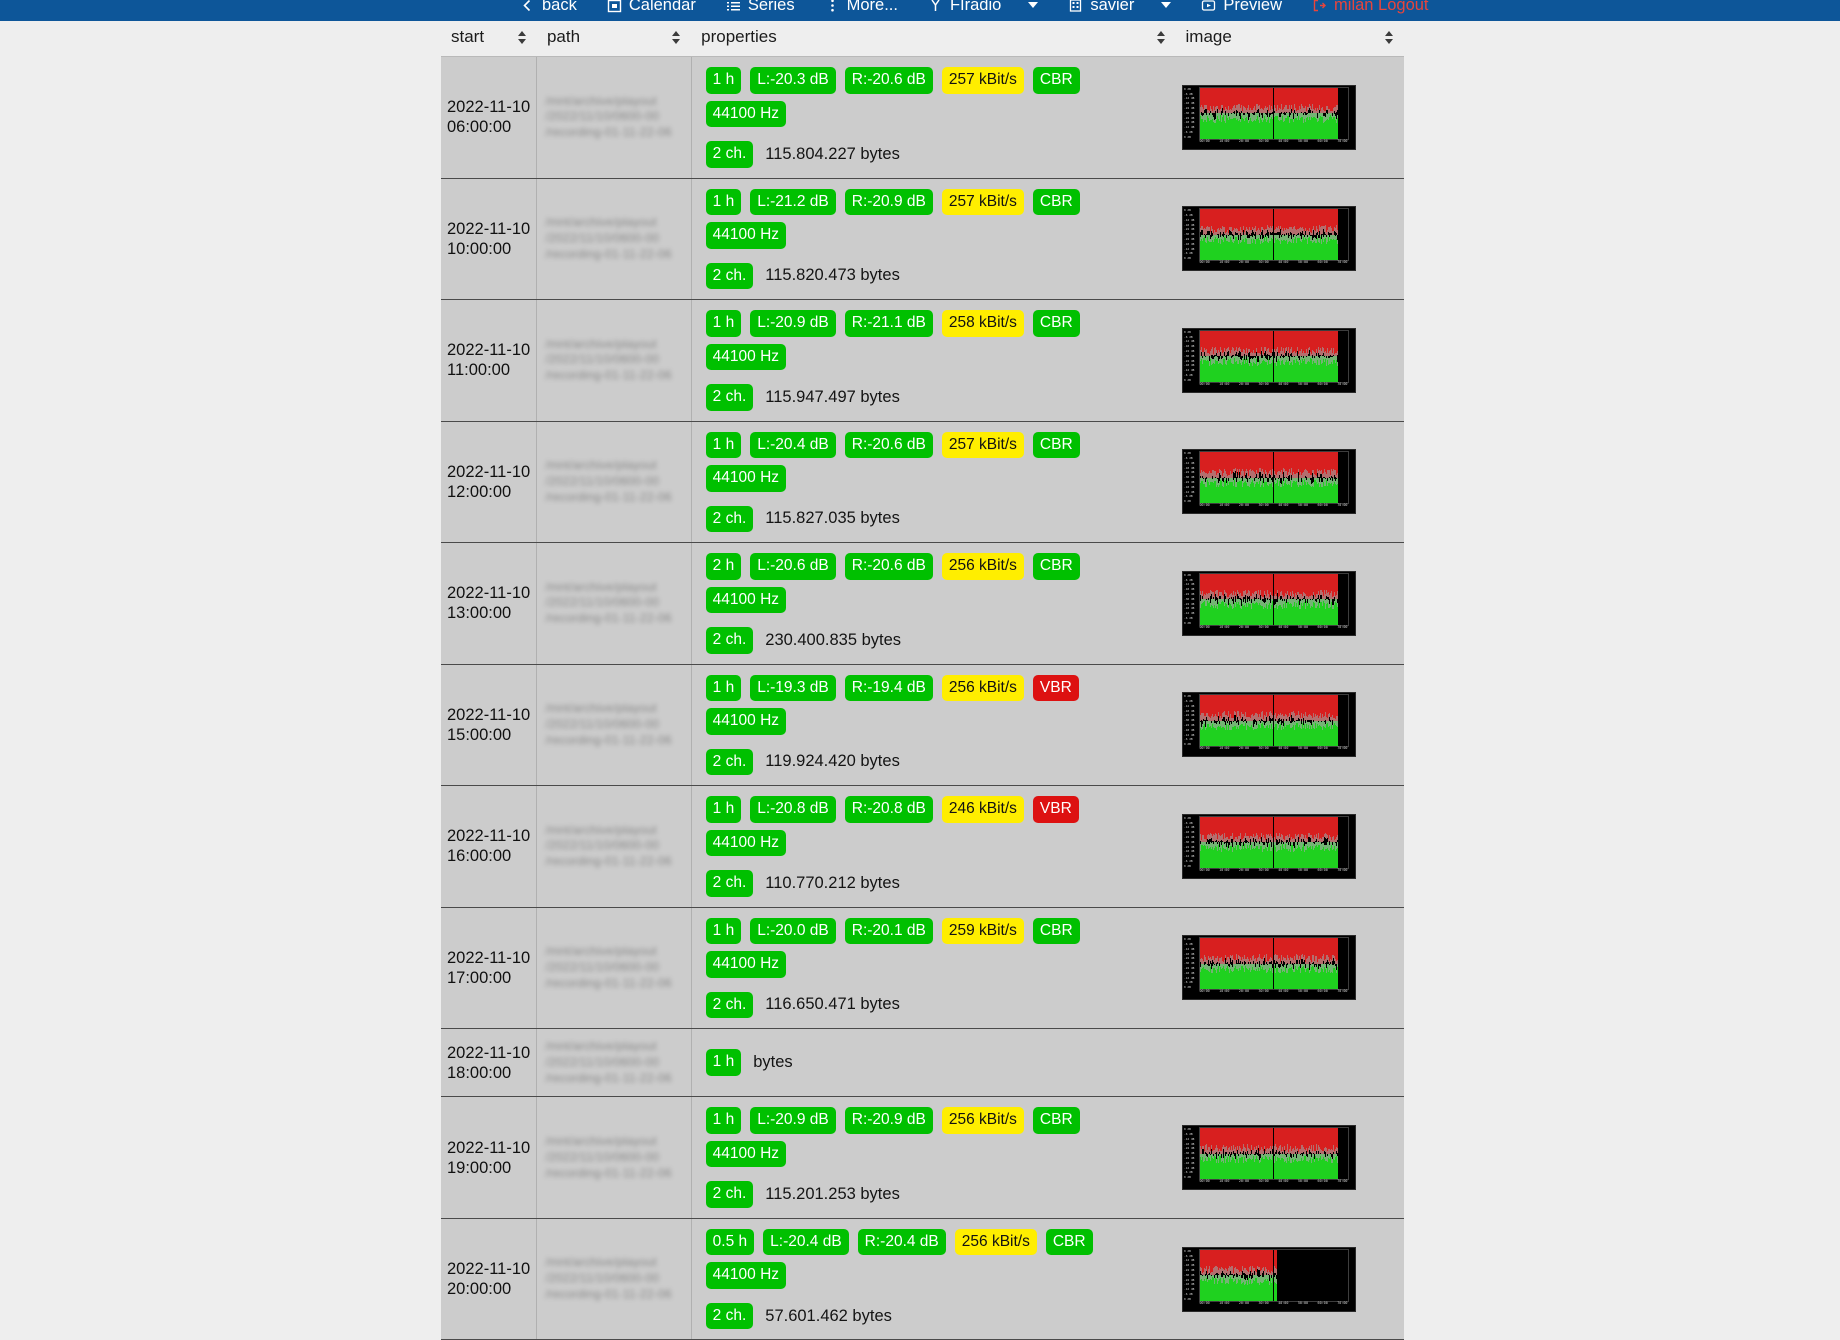 This screenshot has width=1840, height=1340. Describe the element at coordinates (1342, 141) in the screenshot. I see `waveform-x-tick: 70:00` at that location.